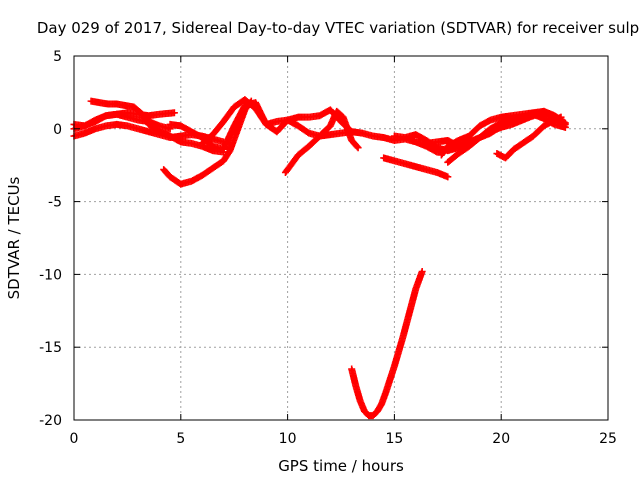 The image size is (640, 485). What do you see at coordinates (180, 439) in the screenshot?
I see `x-tick-label: 5` at bounding box center [180, 439].